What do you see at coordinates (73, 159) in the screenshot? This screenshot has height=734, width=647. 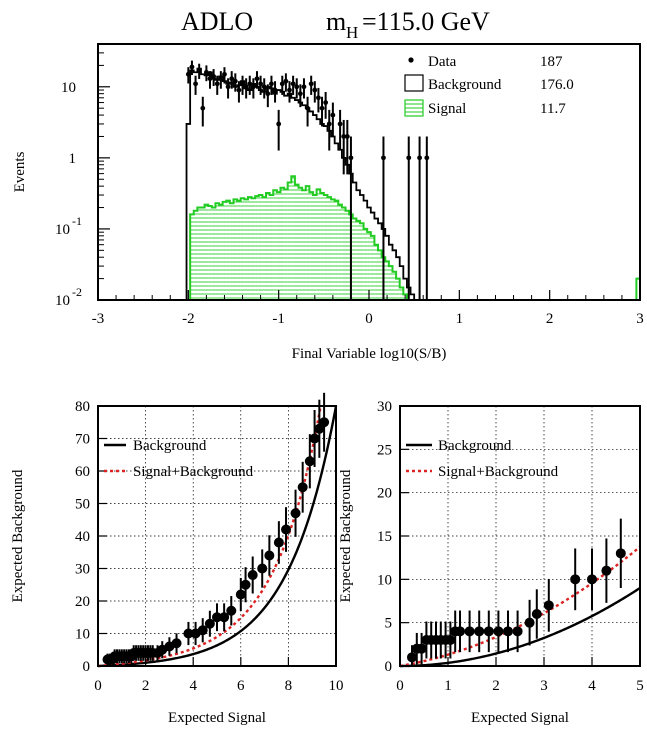 I see `y-tick-label: 1` at bounding box center [73, 159].